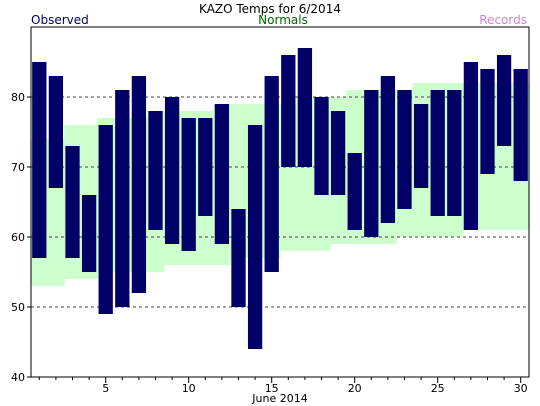 Image resolution: width=540 pixels, height=406 pixels. What do you see at coordinates (18, 377) in the screenshot?
I see `y-tick-label-40: 40` at bounding box center [18, 377].